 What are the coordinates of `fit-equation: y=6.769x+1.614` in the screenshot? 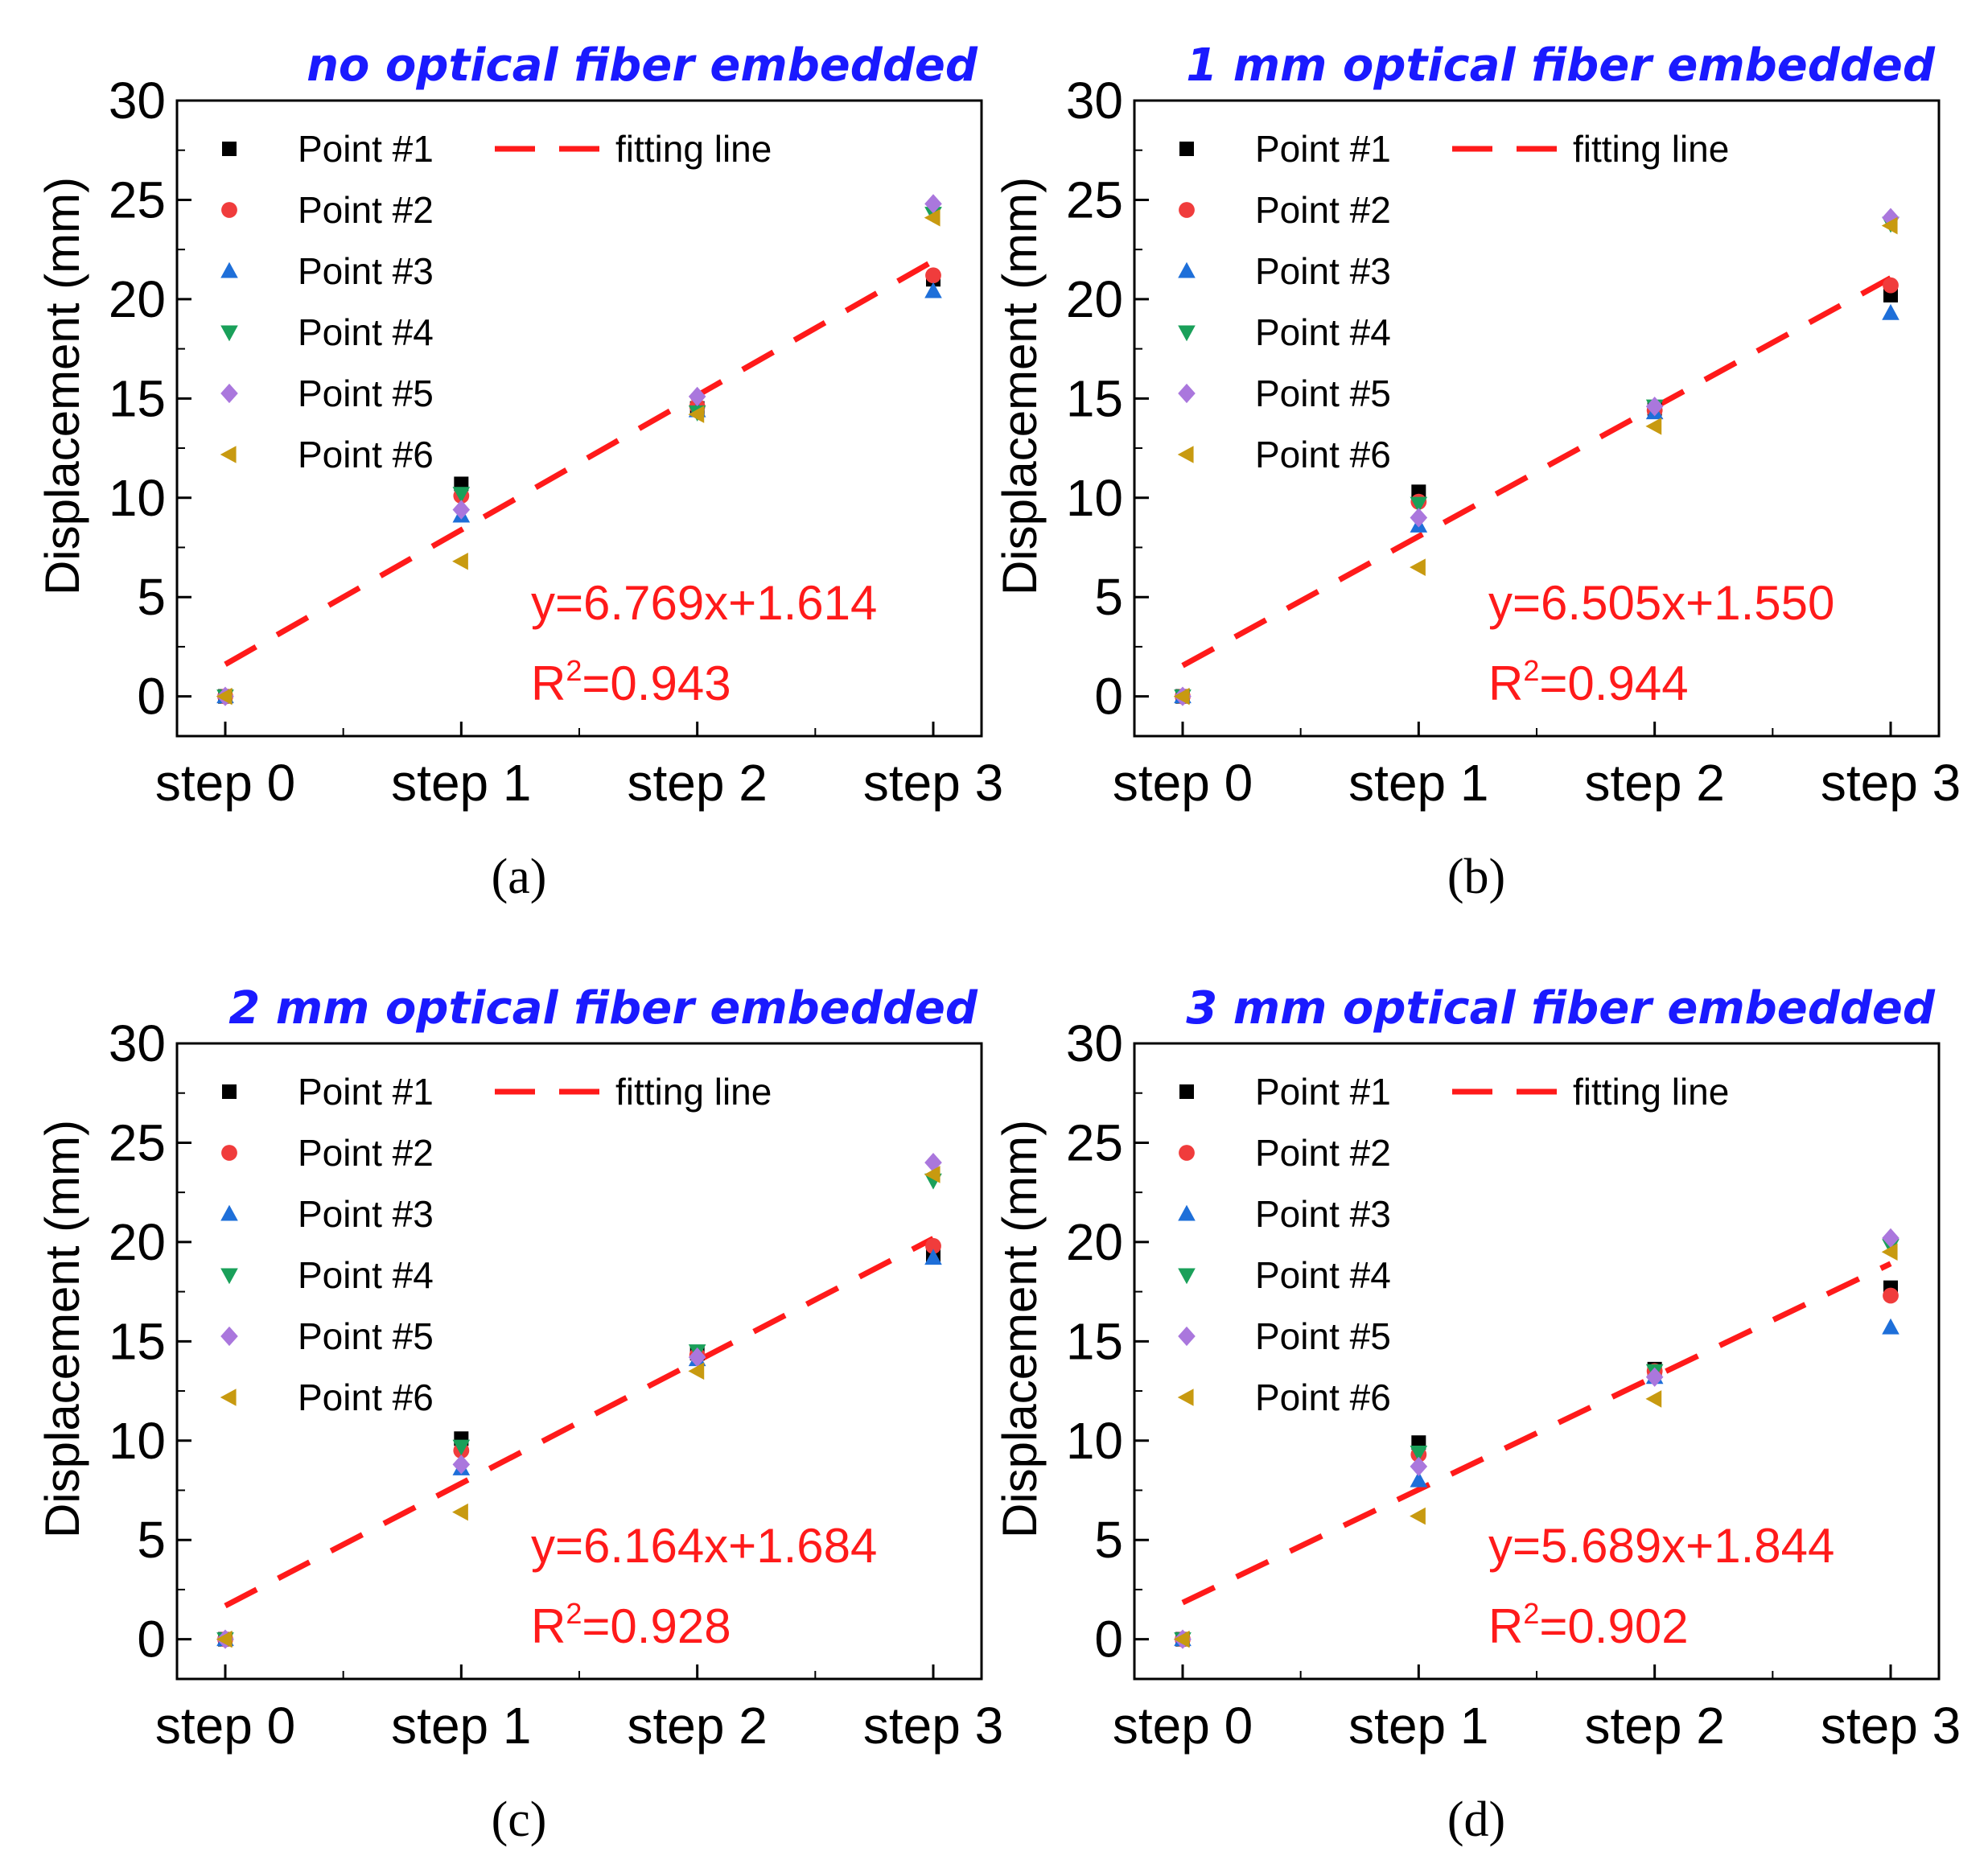 It's located at (704, 603).